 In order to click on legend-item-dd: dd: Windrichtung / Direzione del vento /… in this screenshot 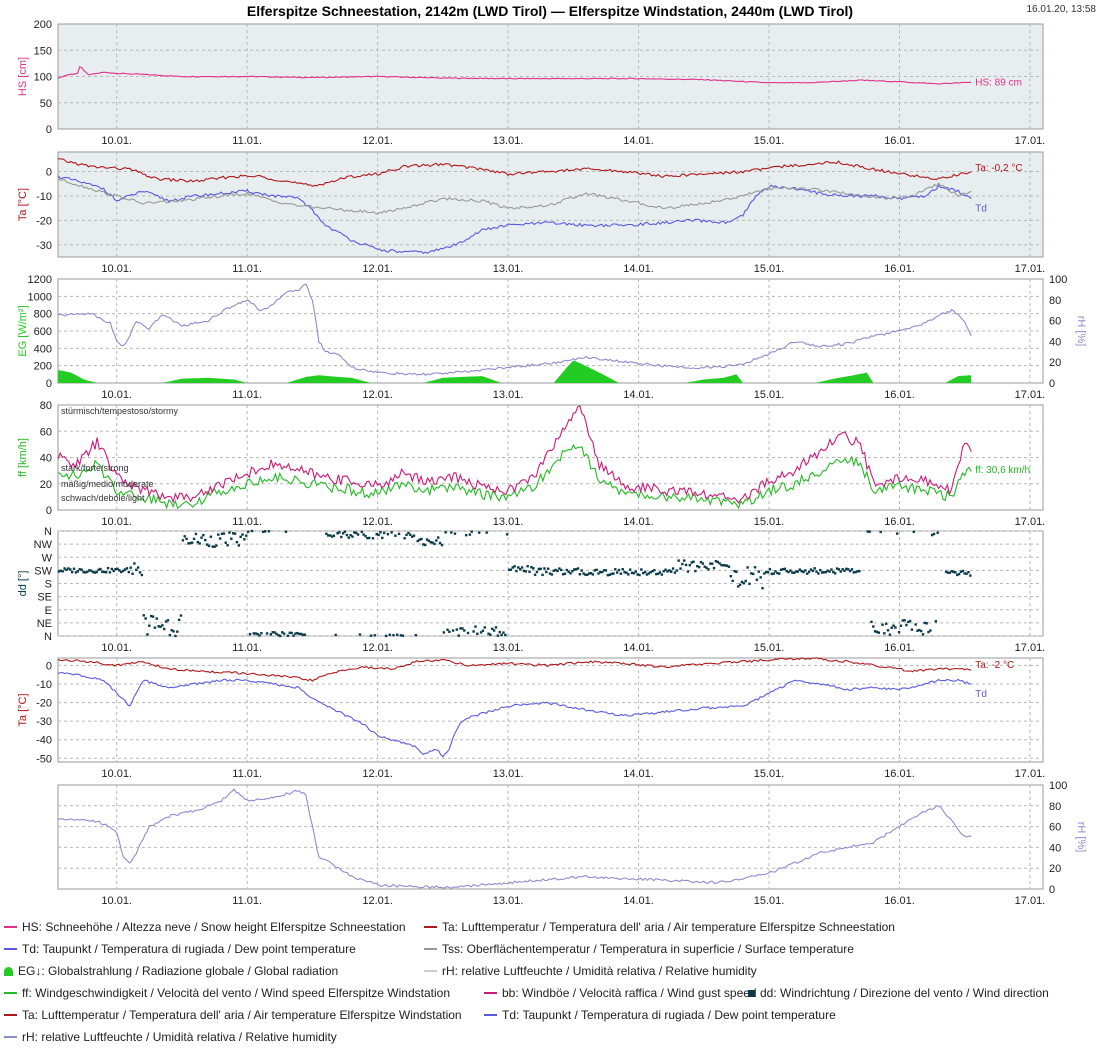, I will do `click(898, 993)`.